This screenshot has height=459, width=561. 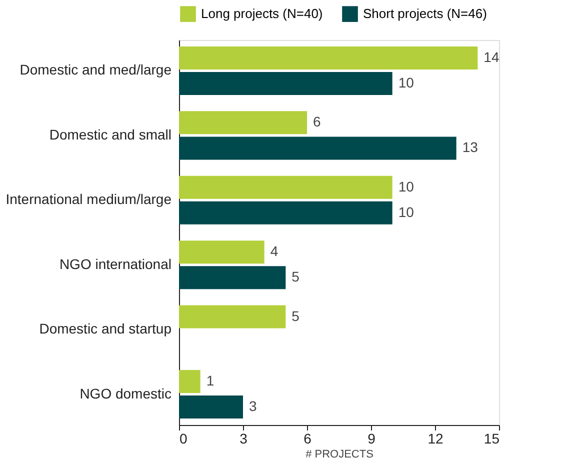 What do you see at coordinates (253, 406) in the screenshot?
I see `data-label: 3` at bounding box center [253, 406].